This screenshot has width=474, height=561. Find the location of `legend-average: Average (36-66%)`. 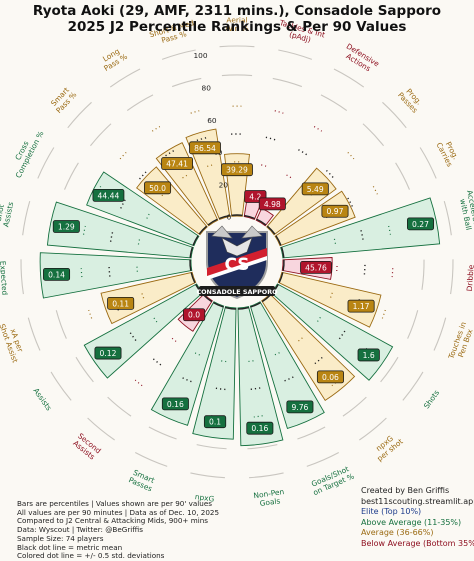

legend-average: Average (36-66%) is located at coordinates (417, 533).